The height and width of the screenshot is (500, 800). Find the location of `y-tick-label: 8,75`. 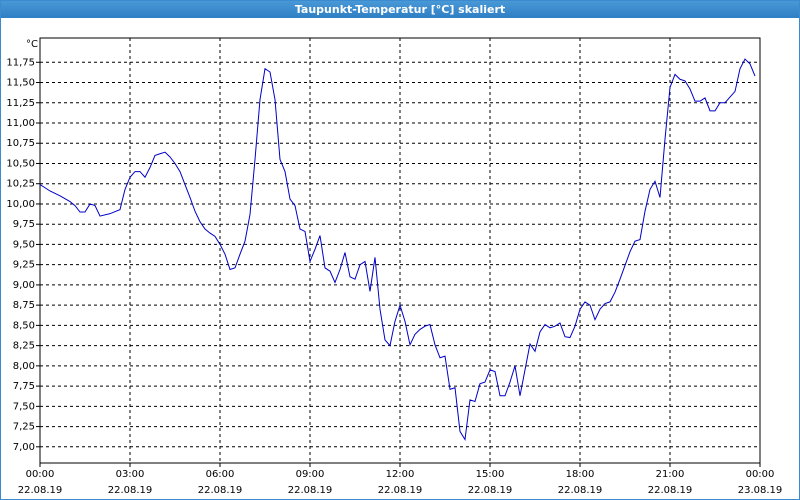

y-tick-label: 8,75 is located at coordinates (24, 305).